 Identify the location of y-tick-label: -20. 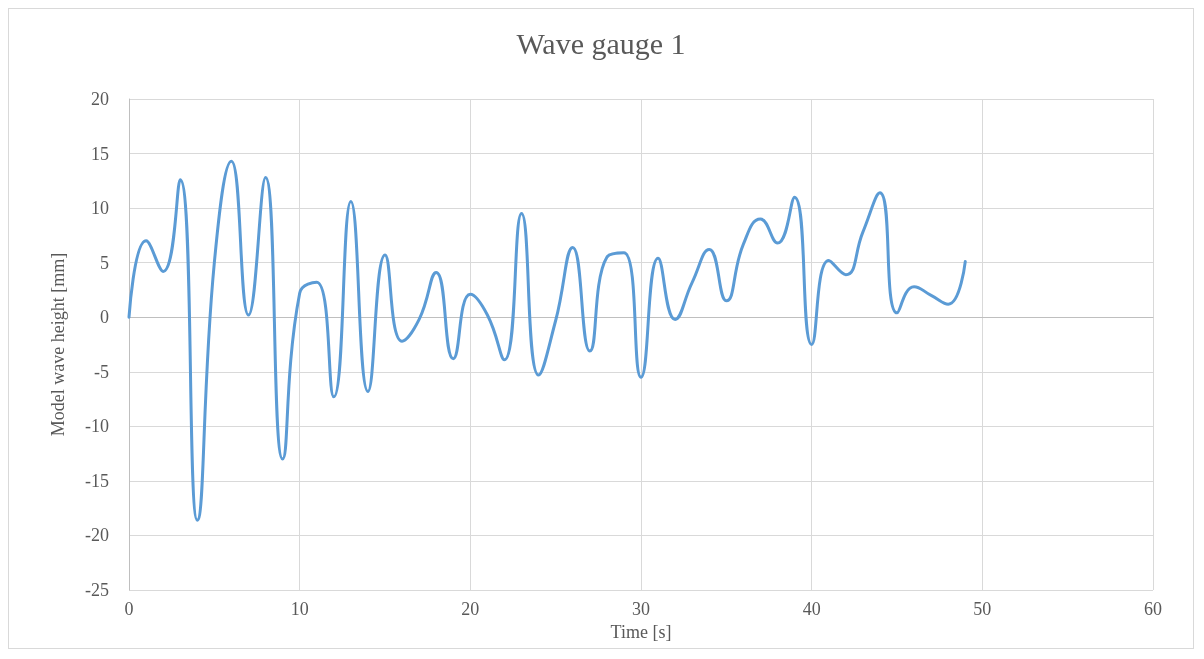
(97, 535).